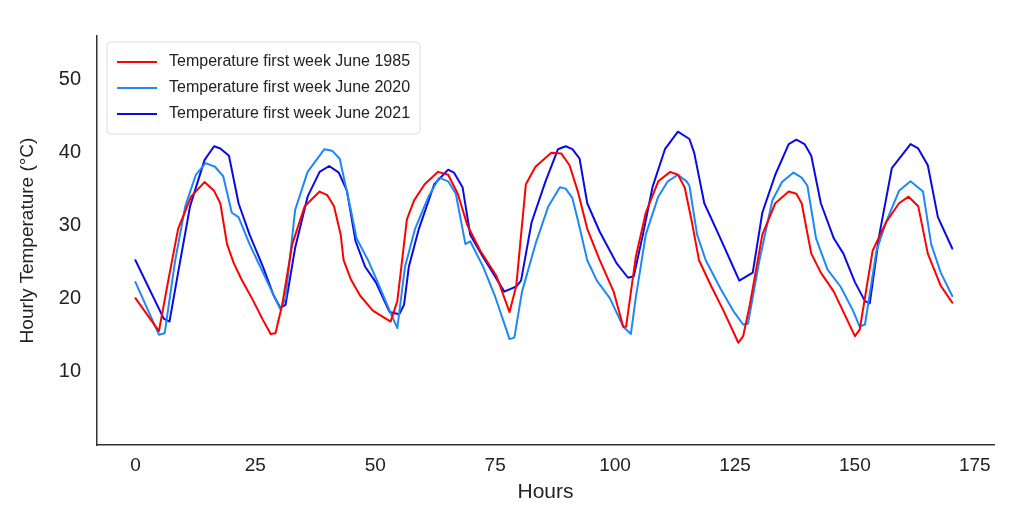 Image resolution: width=1022 pixels, height=513 pixels. I want to click on y-tick-label: 30, so click(70, 224).